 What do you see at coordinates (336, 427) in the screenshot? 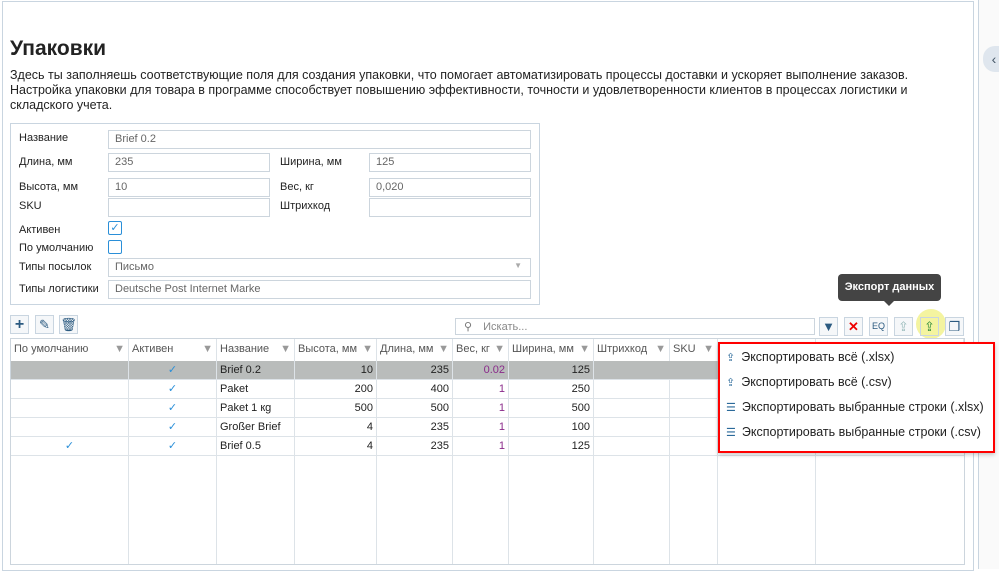
I see `cell-height: 4` at bounding box center [336, 427].